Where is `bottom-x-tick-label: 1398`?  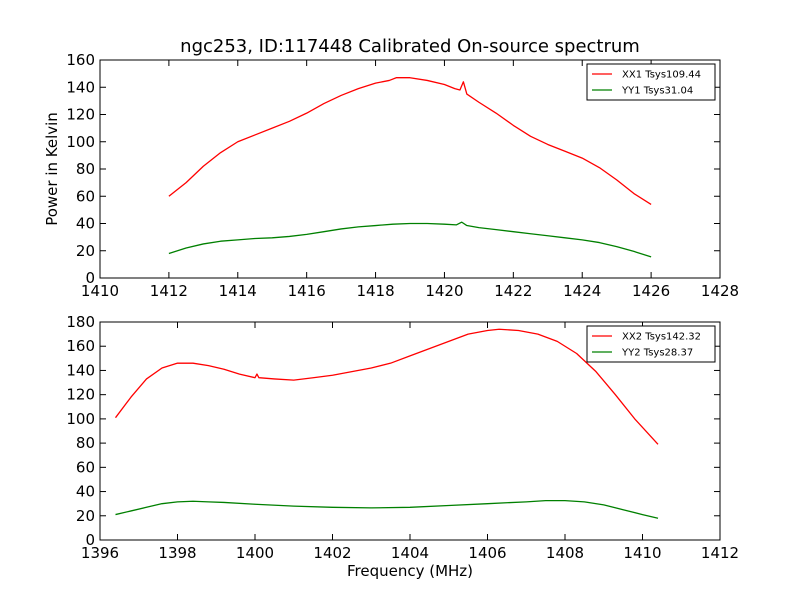 bottom-x-tick-label: 1398 is located at coordinates (177, 553).